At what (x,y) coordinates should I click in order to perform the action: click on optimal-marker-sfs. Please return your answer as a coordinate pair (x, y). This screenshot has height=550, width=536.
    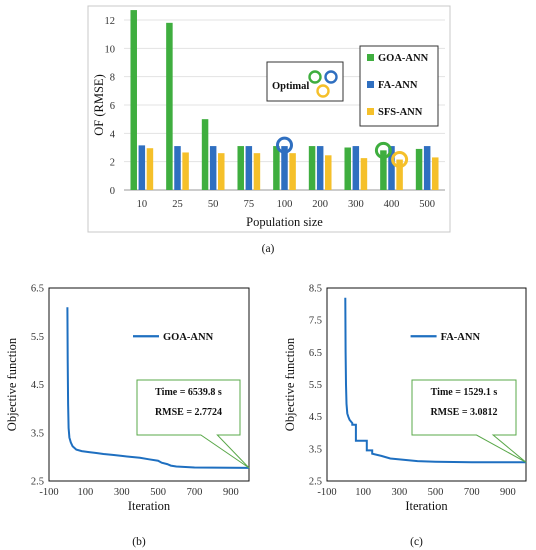
    Looking at the image, I should click on (400, 160).